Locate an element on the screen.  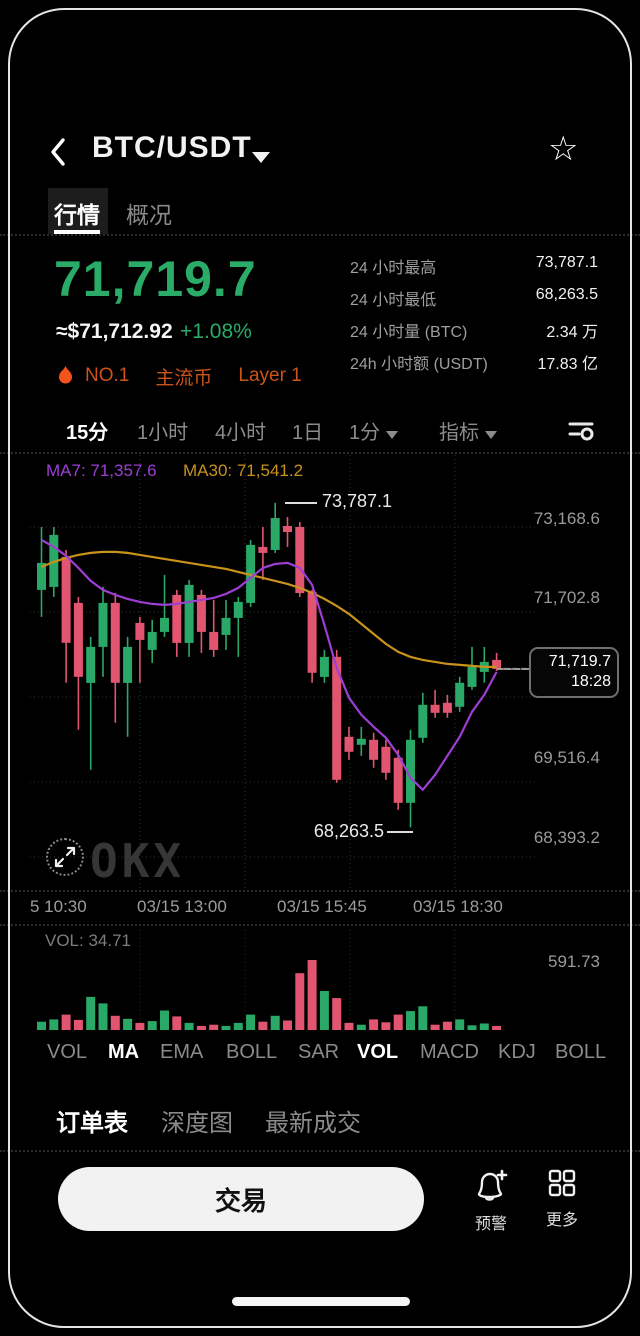
tab-latest-trades: 最新成交 is located at coordinates (313, 1123).